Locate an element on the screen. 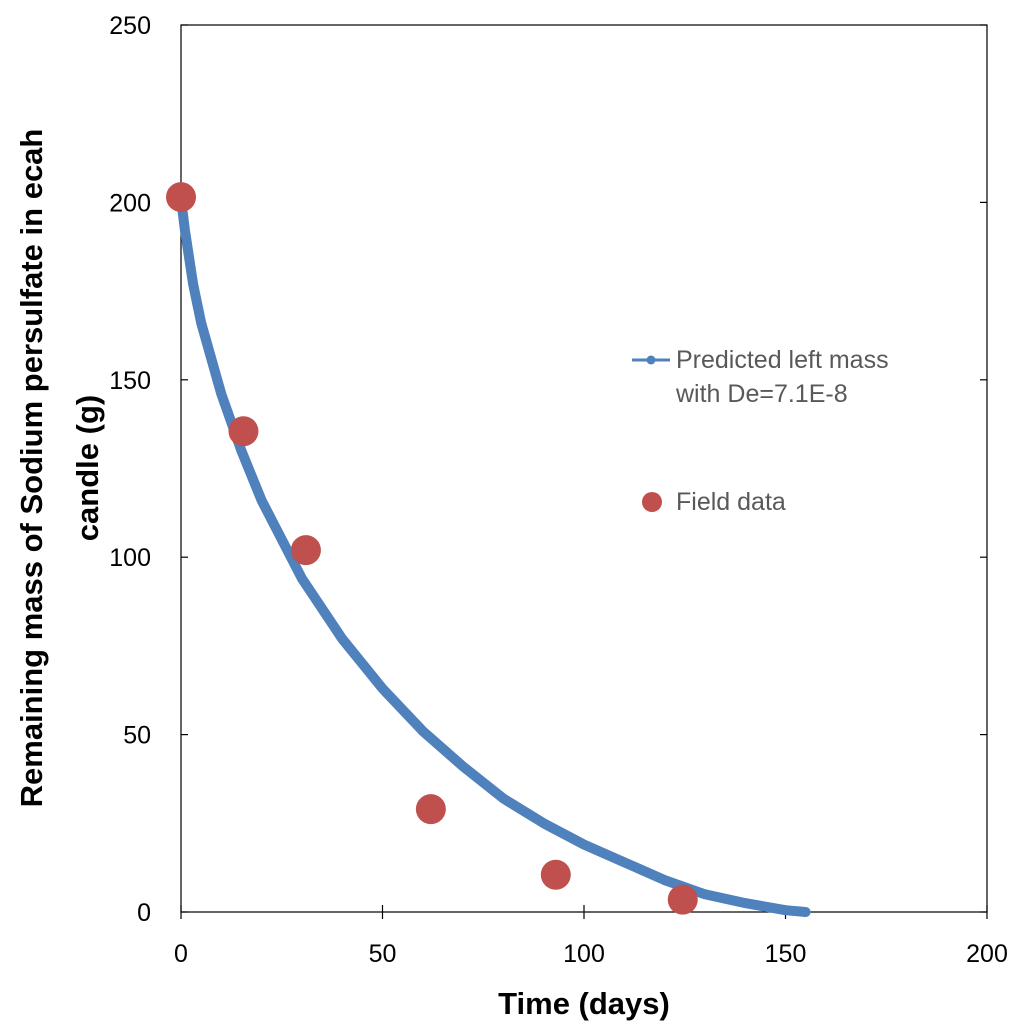 The height and width of the screenshot is (1024, 1016). y-tick-label: 200 is located at coordinates (130, 203).